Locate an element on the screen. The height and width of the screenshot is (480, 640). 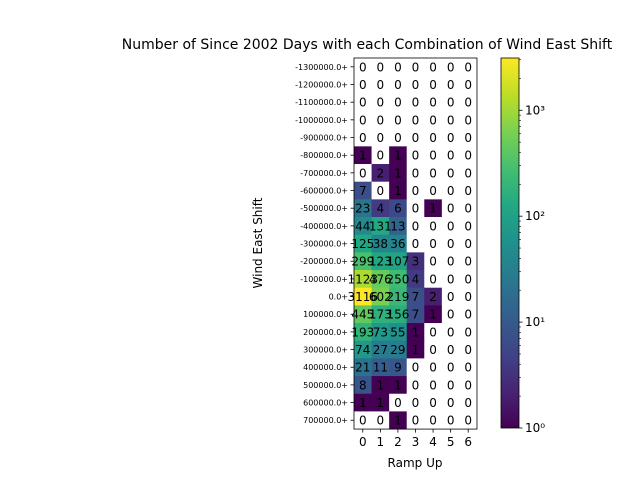
y-tick-label: -1300000.0+ is located at coordinates (321, 67).